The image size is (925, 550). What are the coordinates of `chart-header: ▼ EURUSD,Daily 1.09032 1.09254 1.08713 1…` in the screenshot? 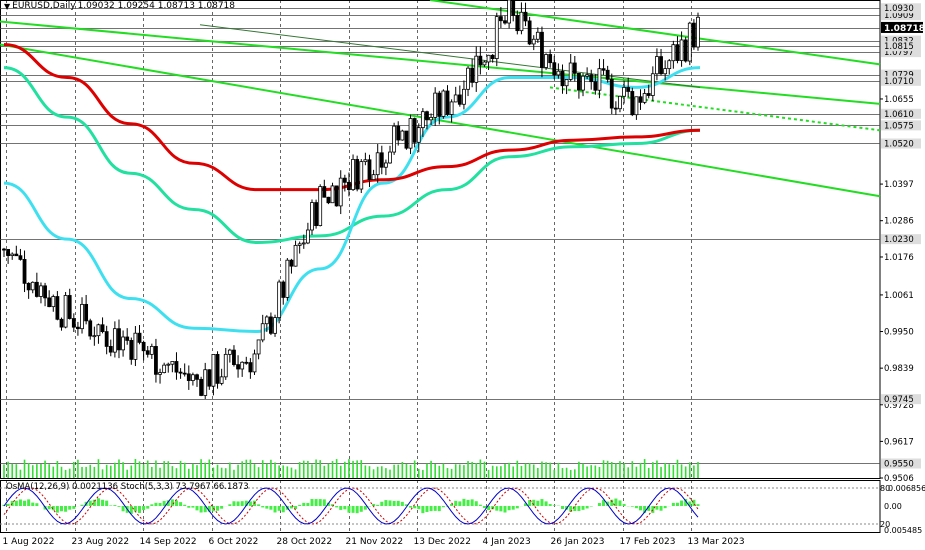 It's located at (119, 6).